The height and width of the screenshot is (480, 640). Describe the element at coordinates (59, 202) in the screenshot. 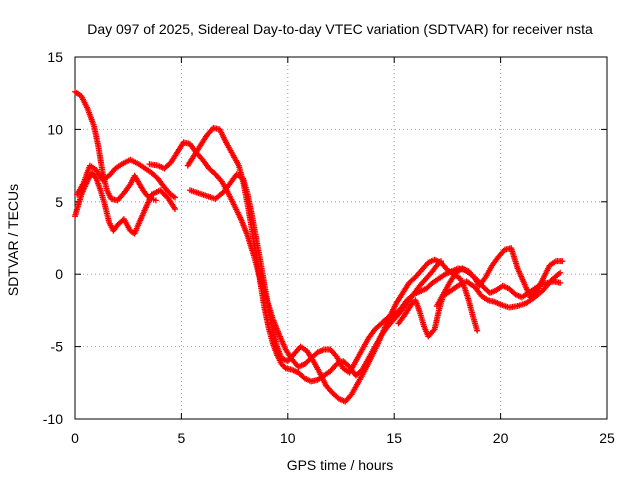

I see `y-tick-label: 5` at that location.